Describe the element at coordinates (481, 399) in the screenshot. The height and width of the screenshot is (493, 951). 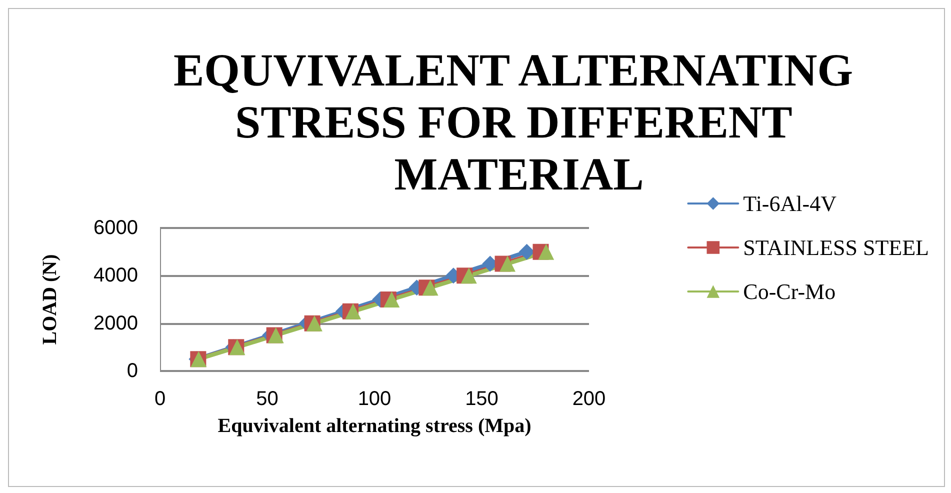
I see `x-tick-label: 150` at that location.